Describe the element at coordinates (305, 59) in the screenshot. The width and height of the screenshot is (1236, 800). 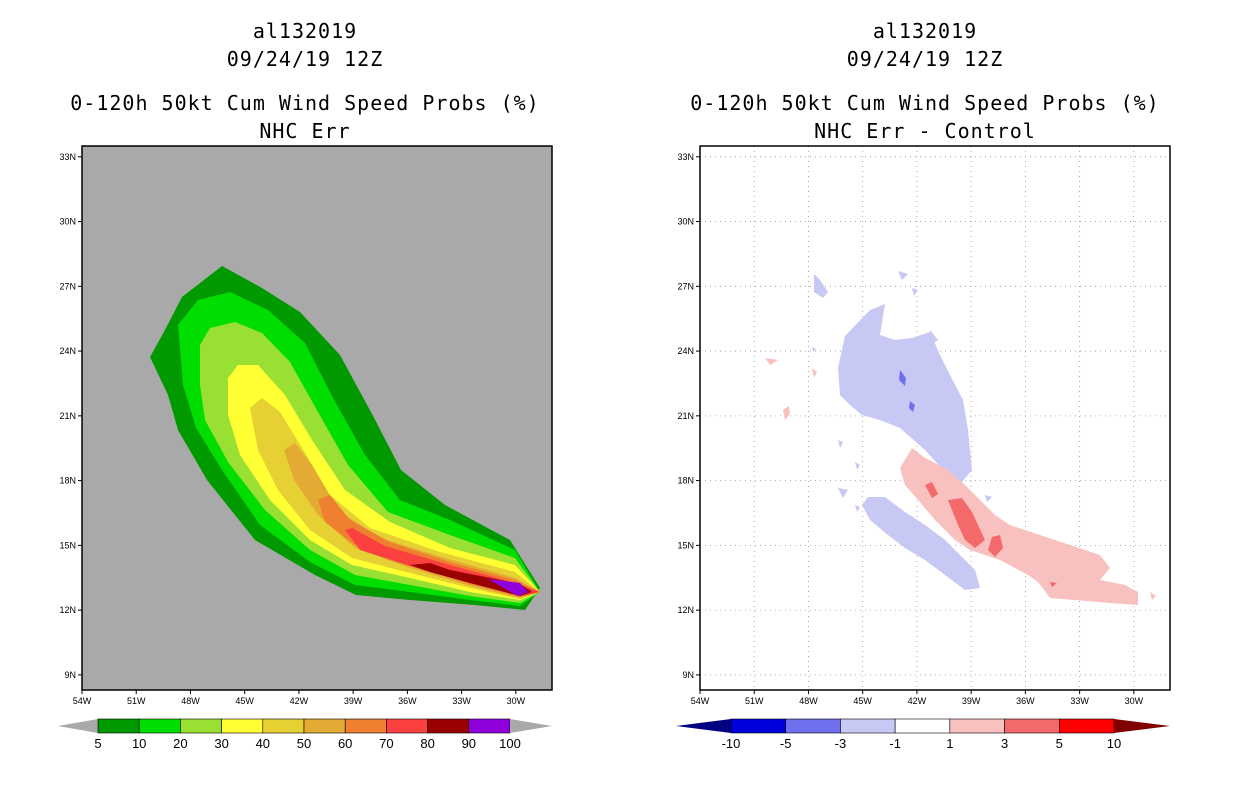
I see `left-title-date: 09/24/19 12Z` at that location.